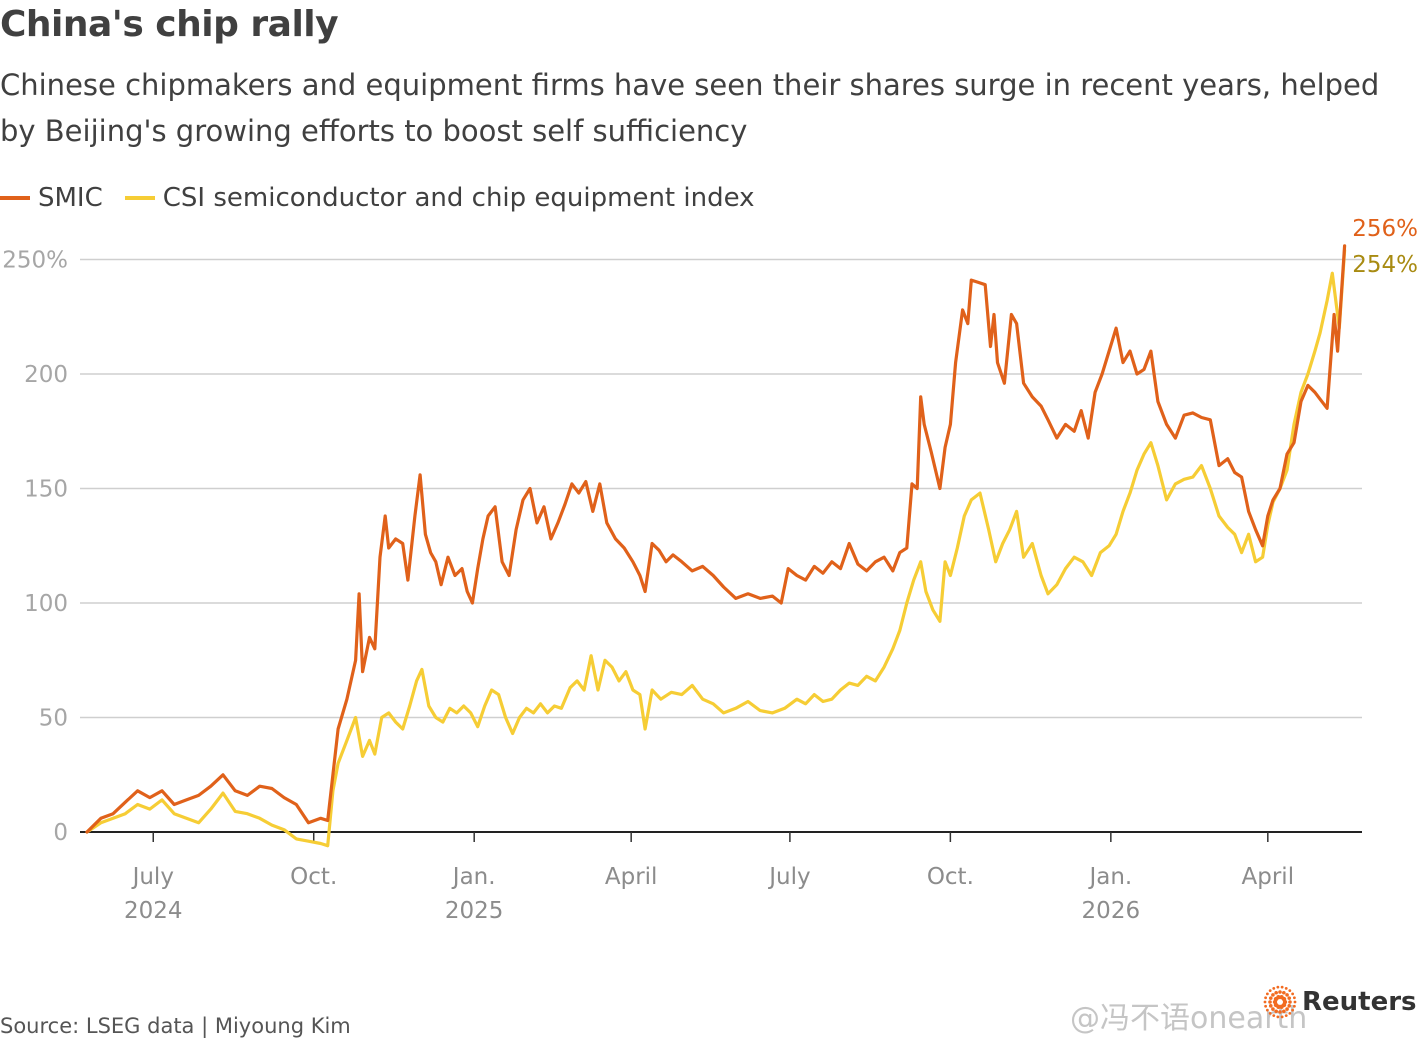 The image size is (1420, 1044). Describe the element at coordinates (1189, 1018) in the screenshot. I see `weibo-watermark: @冯不语onearth` at that location.